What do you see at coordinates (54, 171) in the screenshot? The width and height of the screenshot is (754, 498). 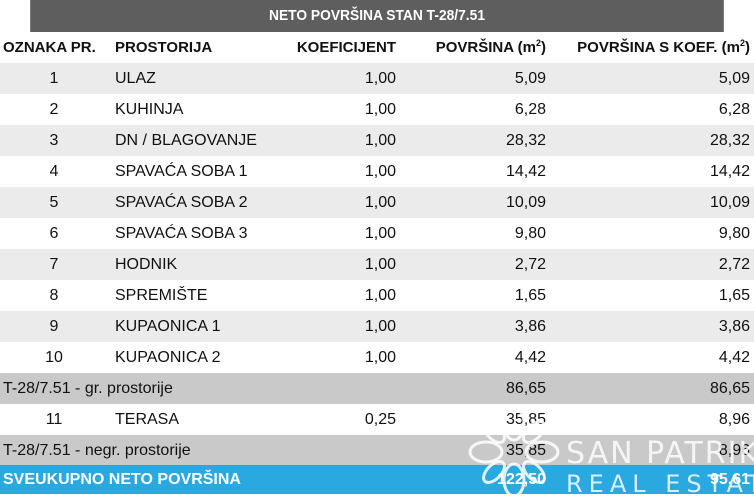 I see `cell-oznaka: 4` at bounding box center [54, 171].